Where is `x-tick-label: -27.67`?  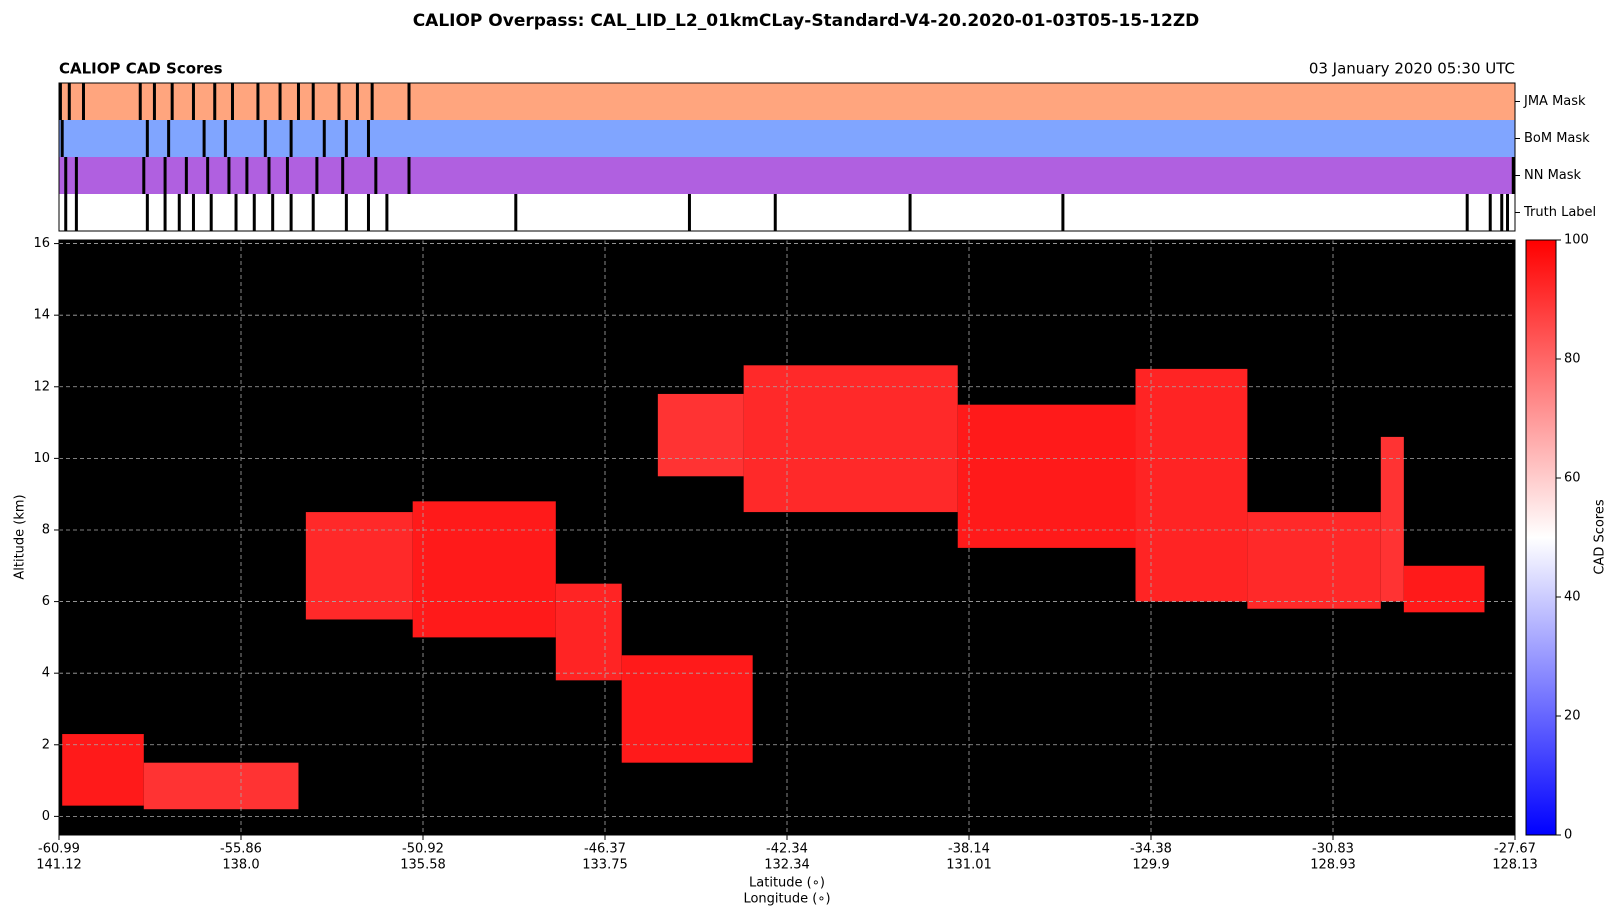
x-tick-label: -27.67 is located at coordinates (1515, 849).